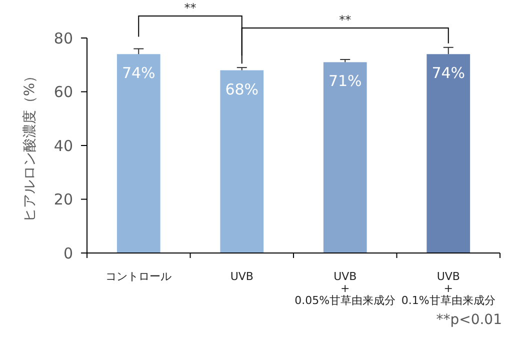 Image resolution: width=527 pixels, height=341 pixels. I want to click on y-tick-label: 80, so click(63, 38).